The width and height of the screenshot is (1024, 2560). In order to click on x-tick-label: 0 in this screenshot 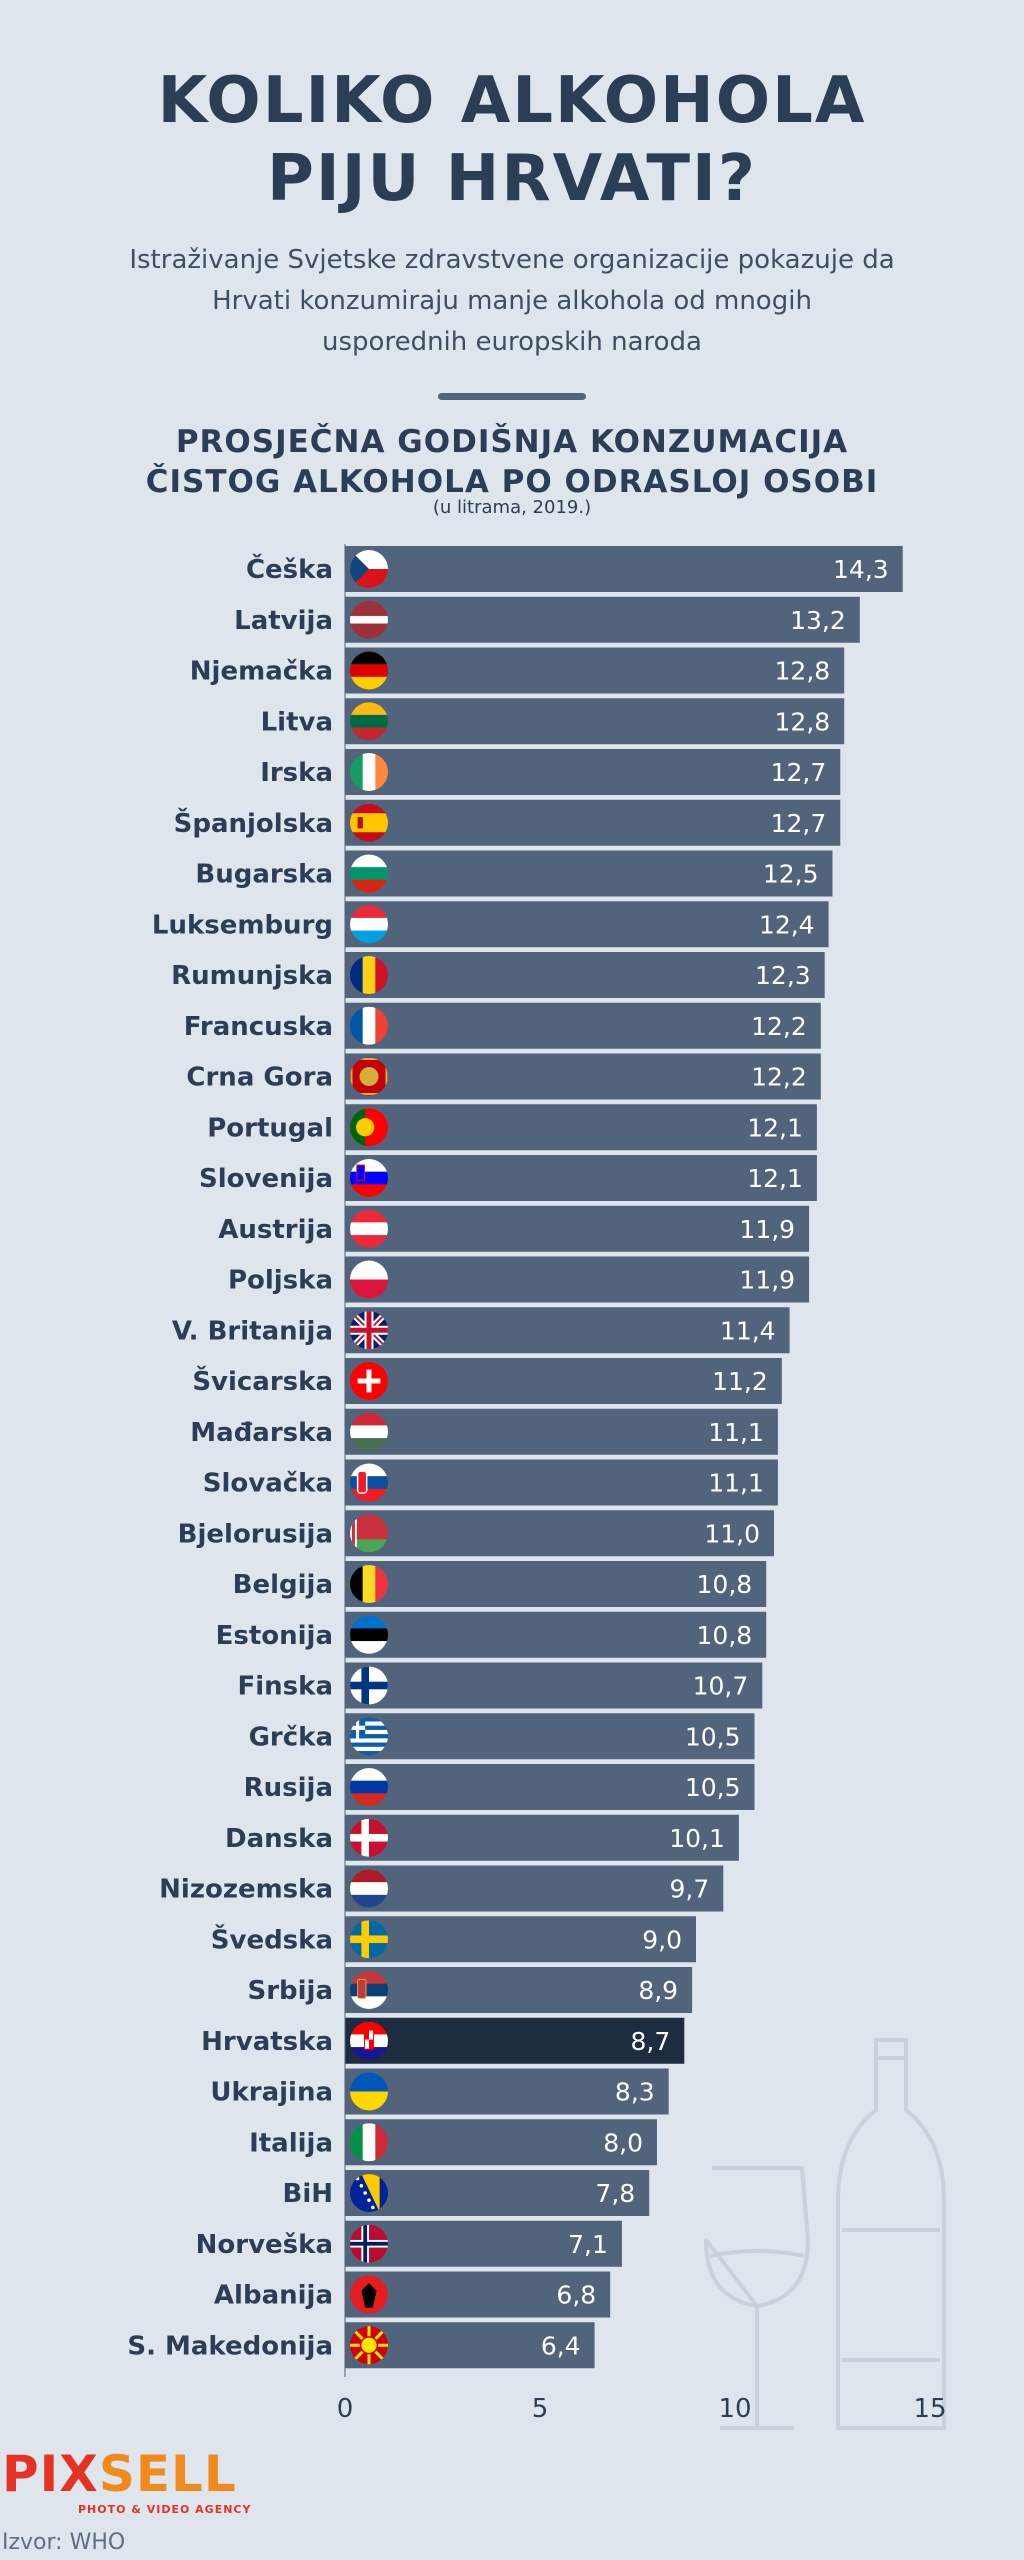, I will do `click(345, 2409)`.